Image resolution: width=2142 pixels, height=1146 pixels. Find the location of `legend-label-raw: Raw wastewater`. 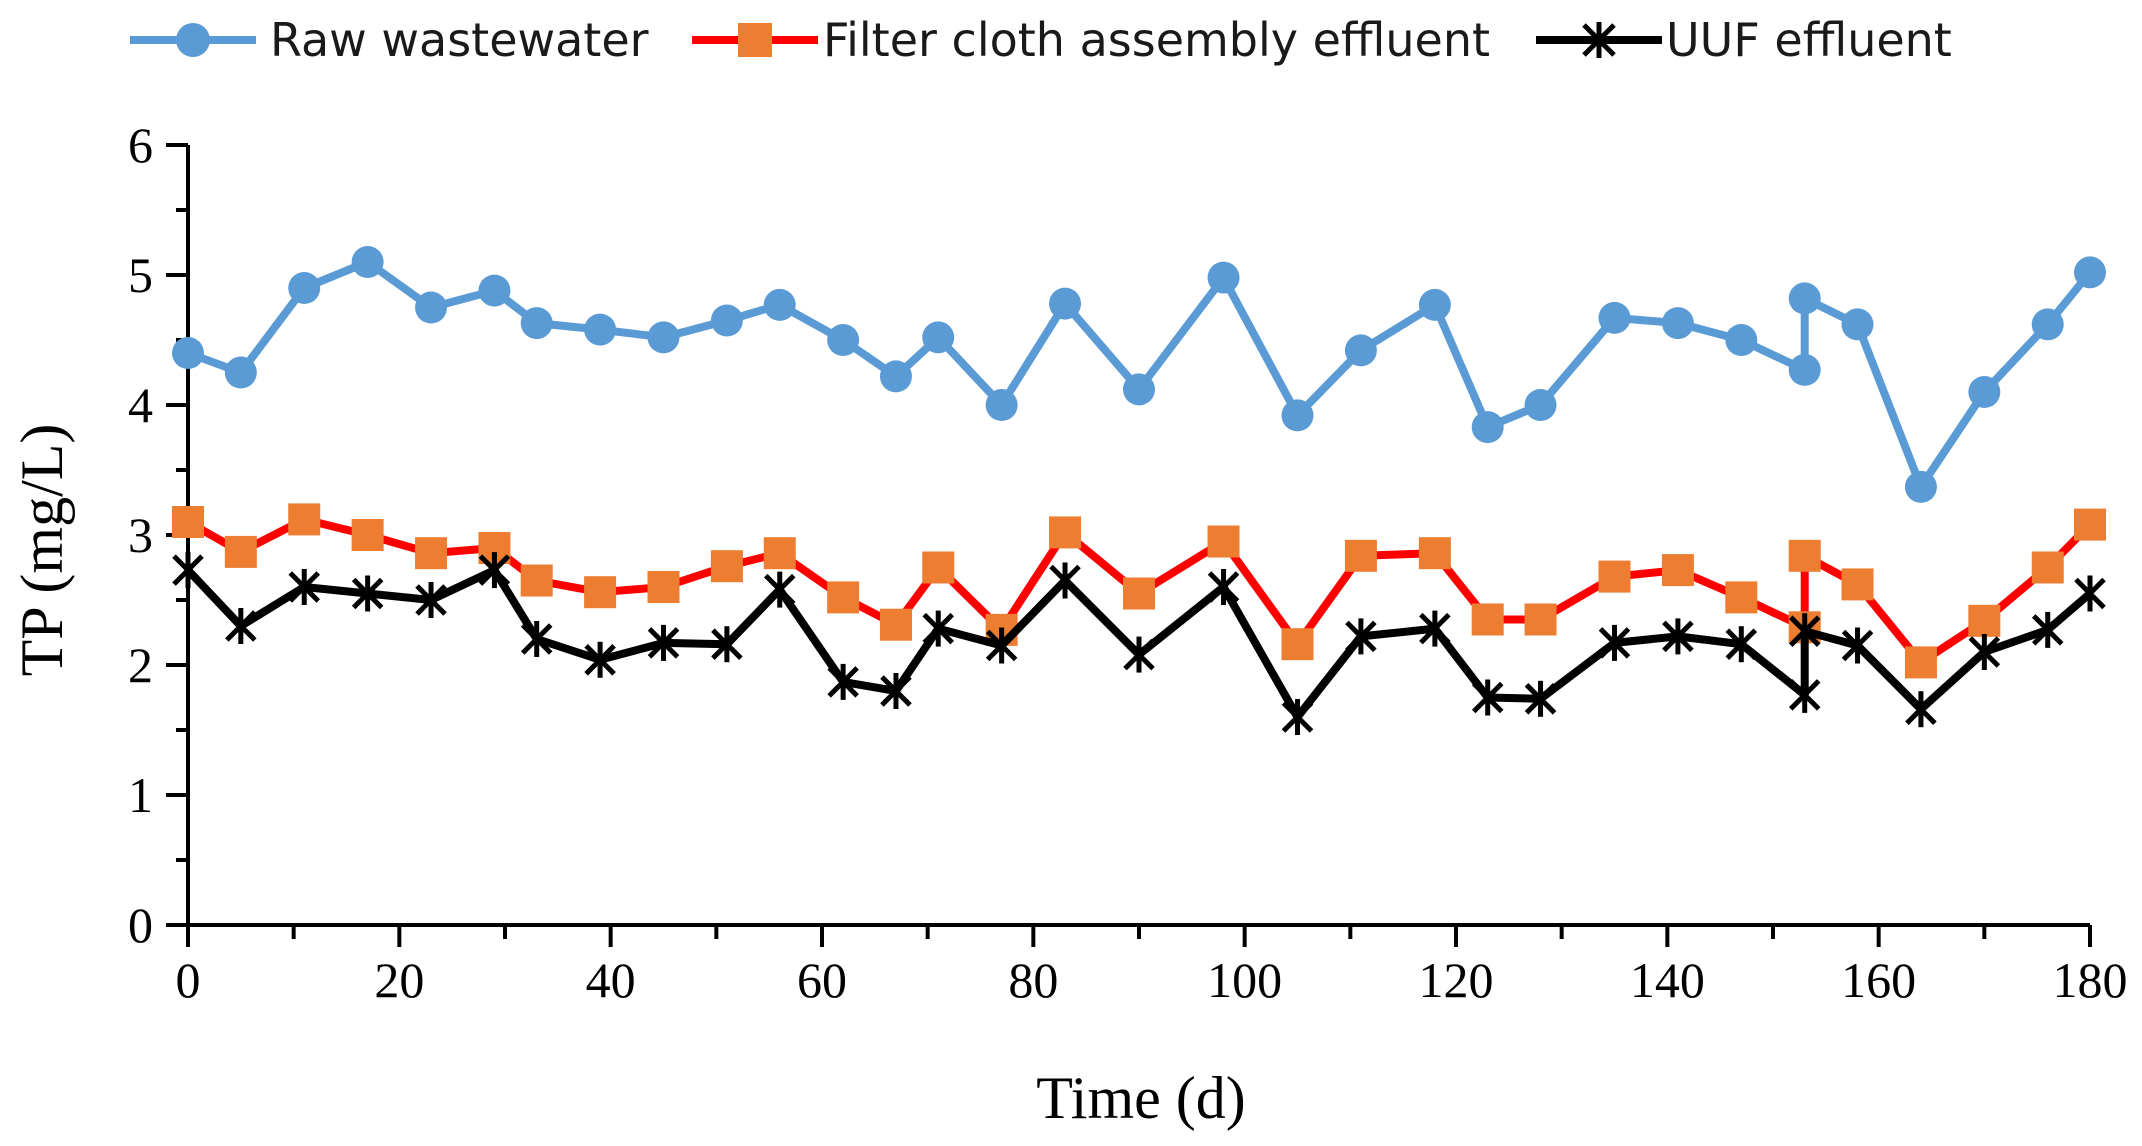

legend-label-raw: Raw wastewater is located at coordinates (459, 40).